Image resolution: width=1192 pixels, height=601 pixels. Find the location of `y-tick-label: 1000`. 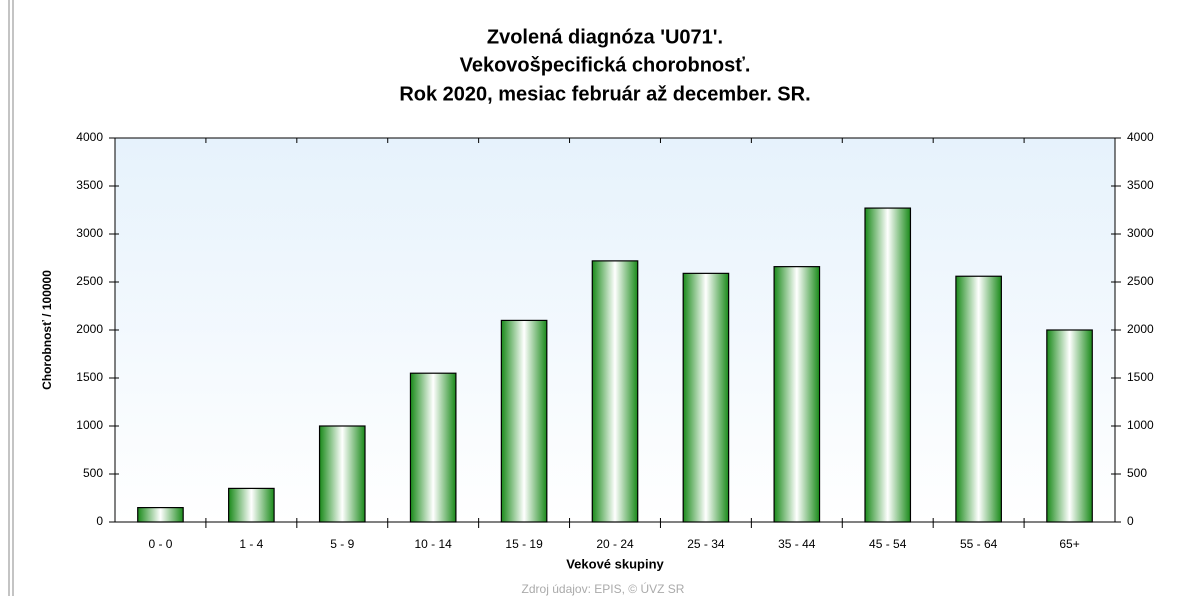

y-tick-label: 1000 is located at coordinates (89, 425).